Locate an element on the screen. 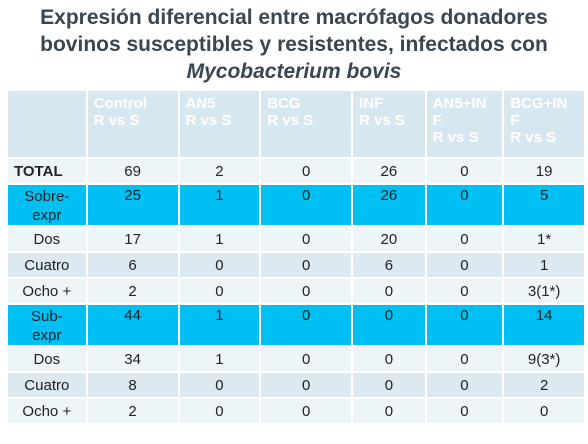 This screenshot has width=588, height=444. table-cell: 17 is located at coordinates (132, 239).